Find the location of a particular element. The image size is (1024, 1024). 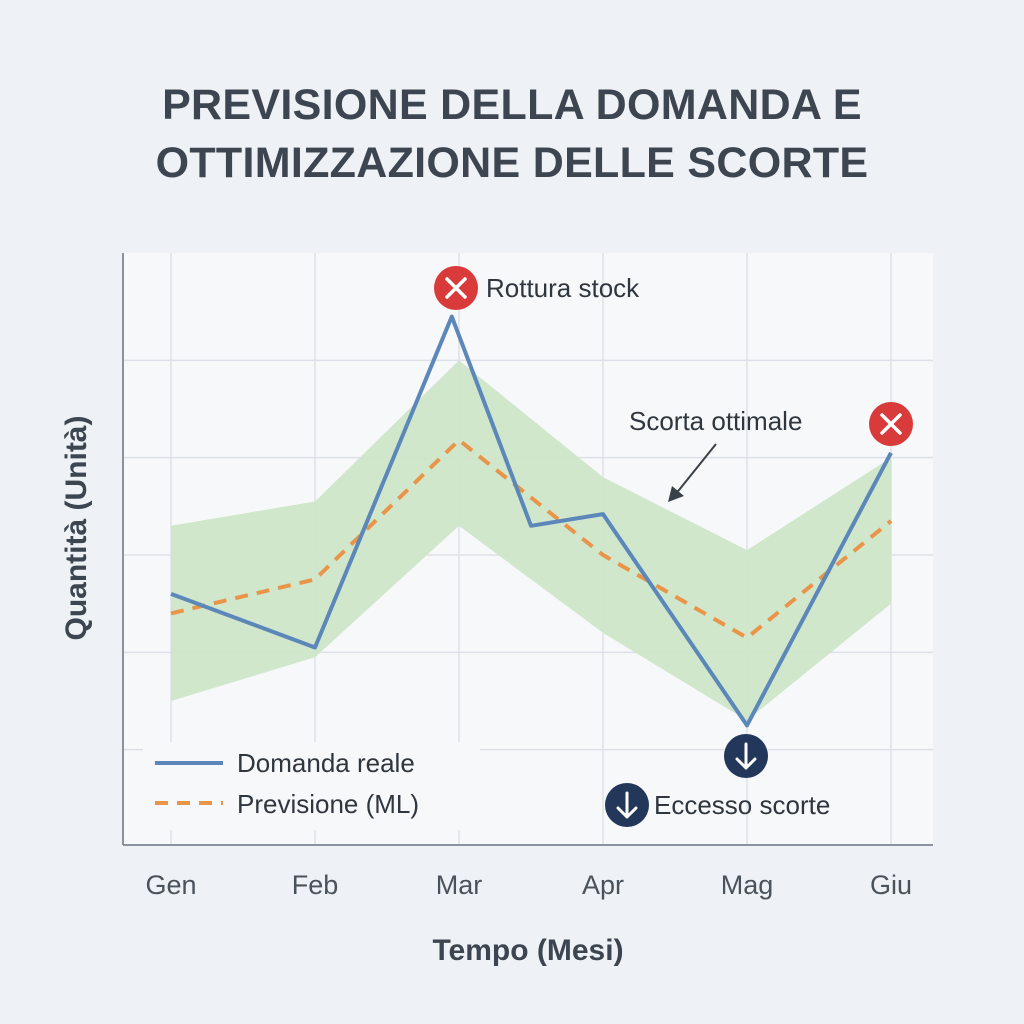

x-tick-label: Feb is located at coordinates (315, 885).